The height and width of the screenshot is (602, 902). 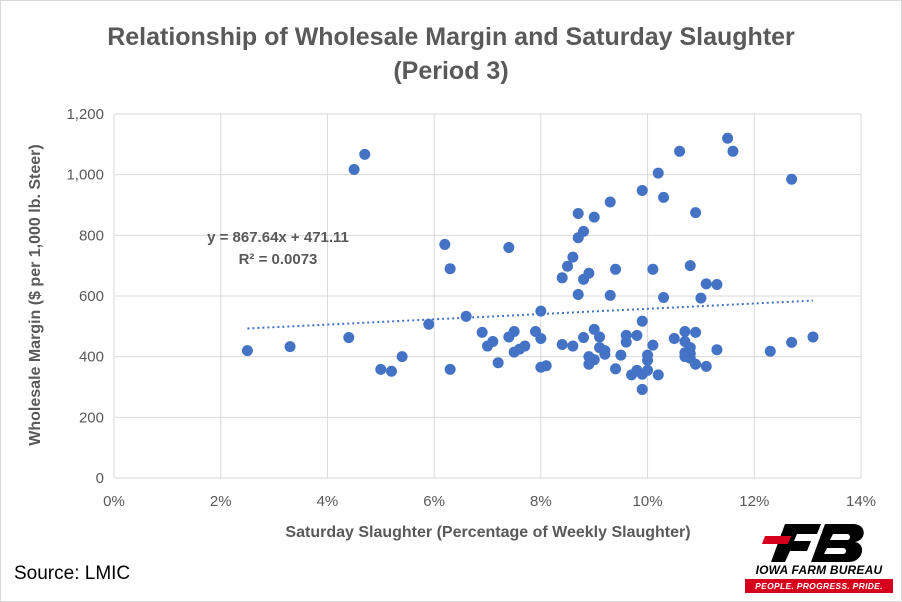 I want to click on x-tick-label: 14%, so click(x=861, y=501).